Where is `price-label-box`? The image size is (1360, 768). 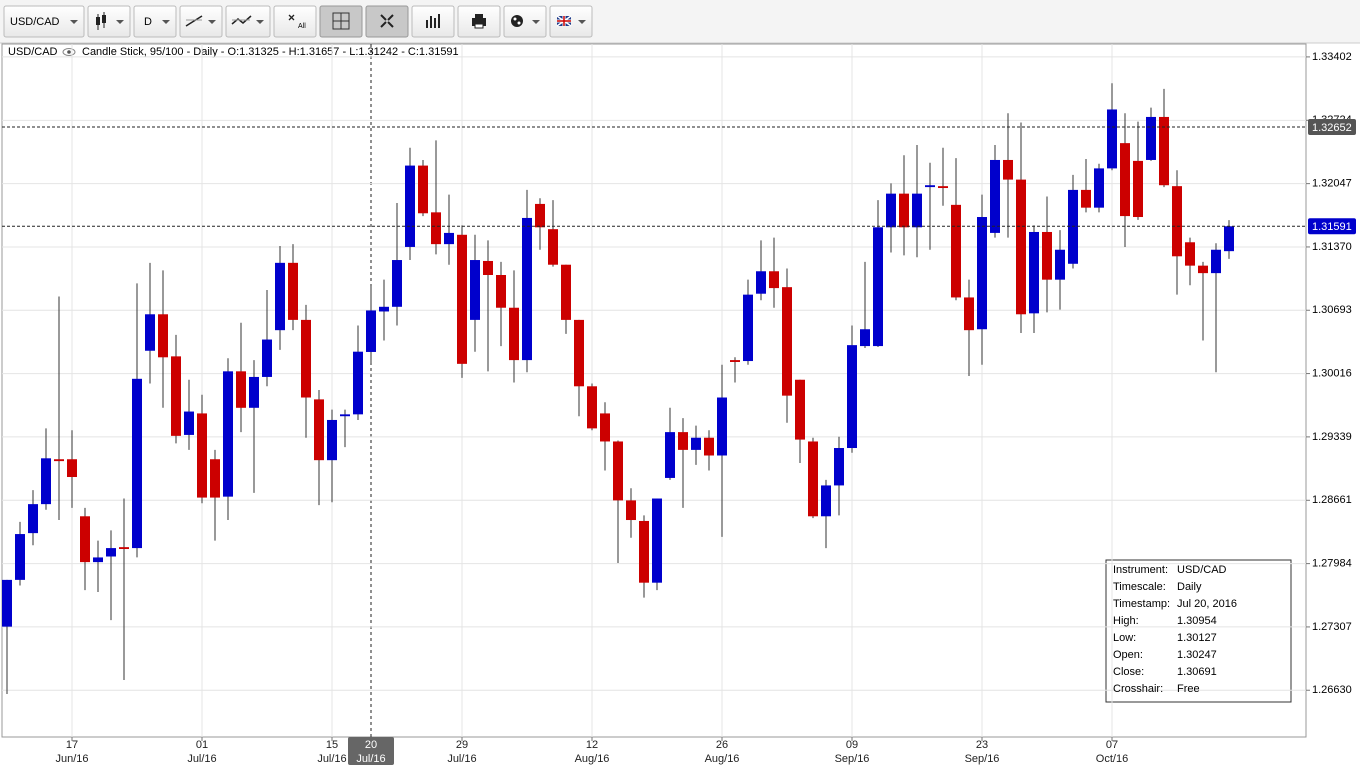
price-label-box is located at coordinates (1332, 127).